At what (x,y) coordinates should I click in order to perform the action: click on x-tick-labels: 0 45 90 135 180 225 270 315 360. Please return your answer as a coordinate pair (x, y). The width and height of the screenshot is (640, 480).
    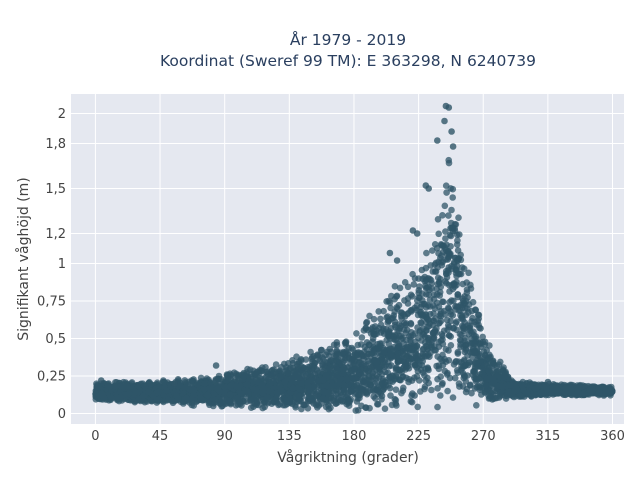
    Looking at the image, I should click on (358, 436).